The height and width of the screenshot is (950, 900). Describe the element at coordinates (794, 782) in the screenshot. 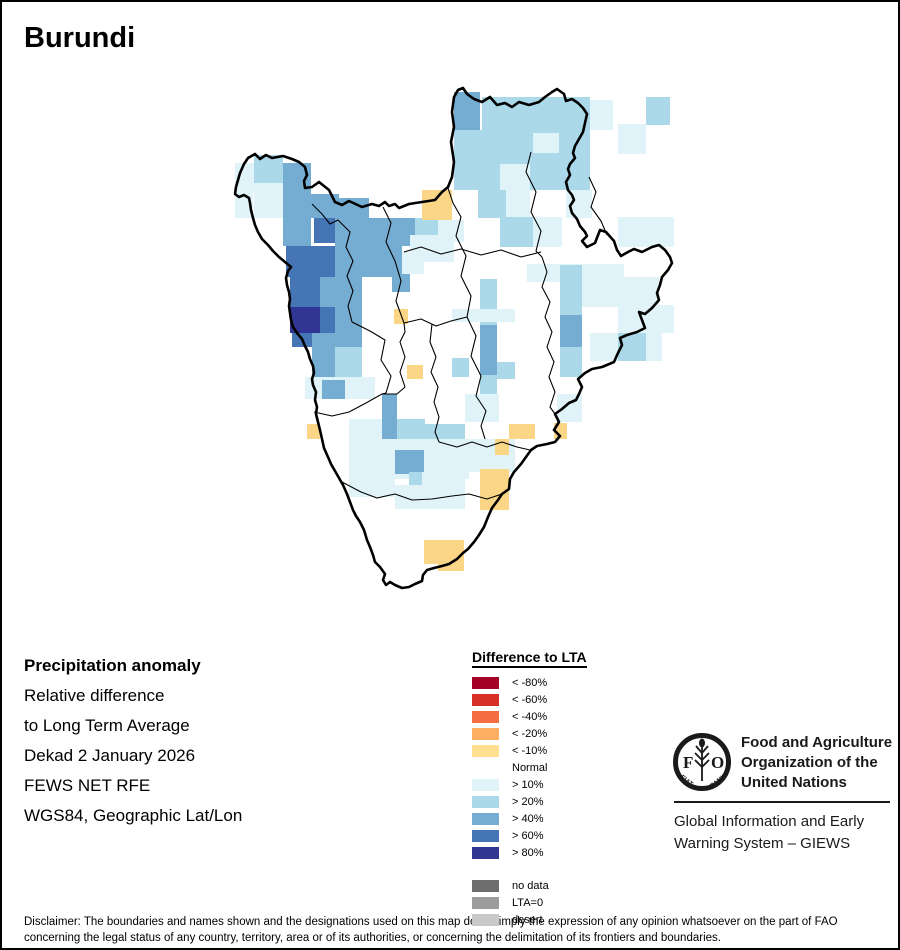

I see `org-name-line: United Nations` at that location.